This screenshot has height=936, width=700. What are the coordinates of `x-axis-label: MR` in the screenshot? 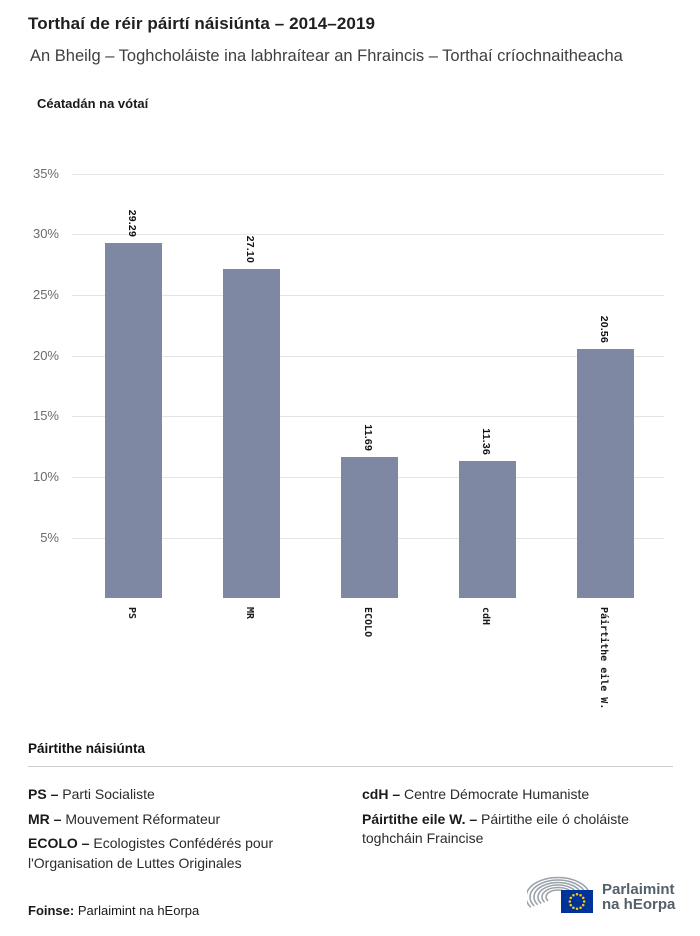 It's located at (249, 613).